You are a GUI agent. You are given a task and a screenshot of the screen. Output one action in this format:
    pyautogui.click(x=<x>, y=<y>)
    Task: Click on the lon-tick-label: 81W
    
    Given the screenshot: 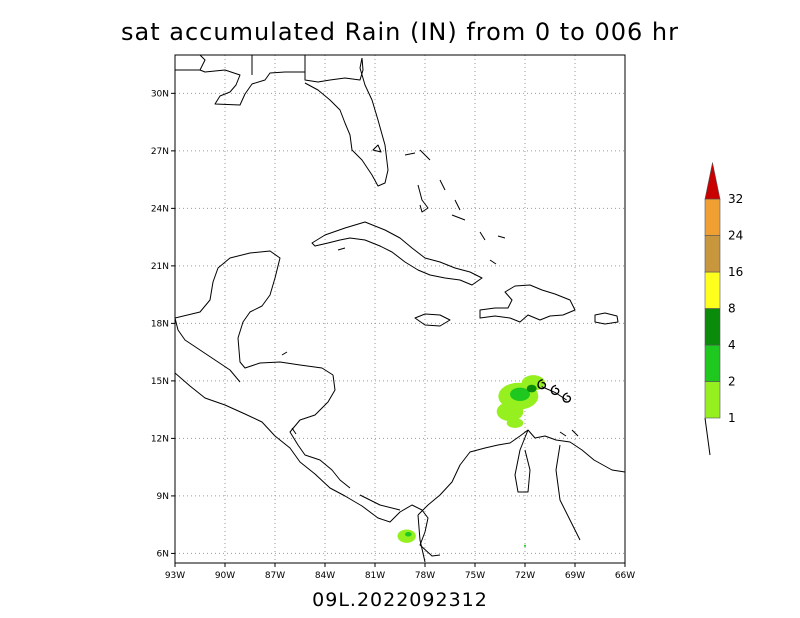 What is the action you would take?
    pyautogui.click(x=375, y=576)
    